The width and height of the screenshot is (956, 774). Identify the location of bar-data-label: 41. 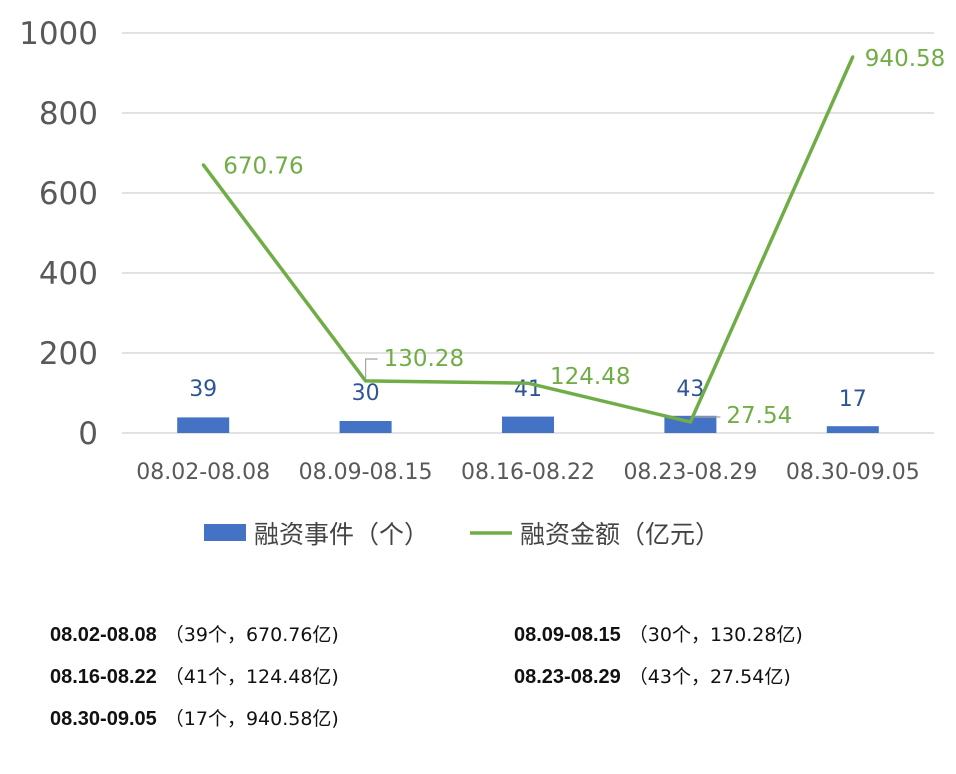
(528, 389).